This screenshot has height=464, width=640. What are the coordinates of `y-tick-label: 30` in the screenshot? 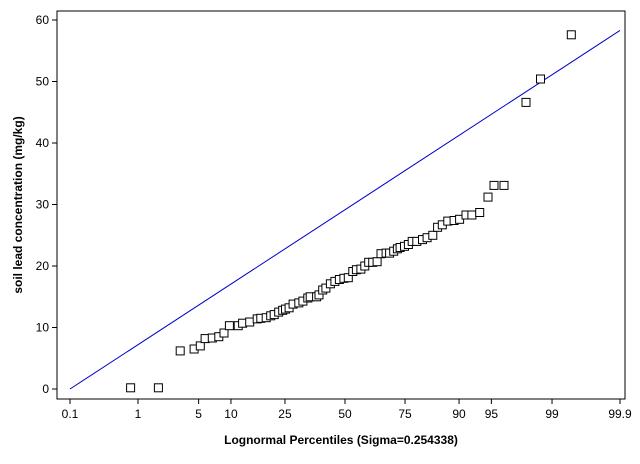 It's located at (43, 205).